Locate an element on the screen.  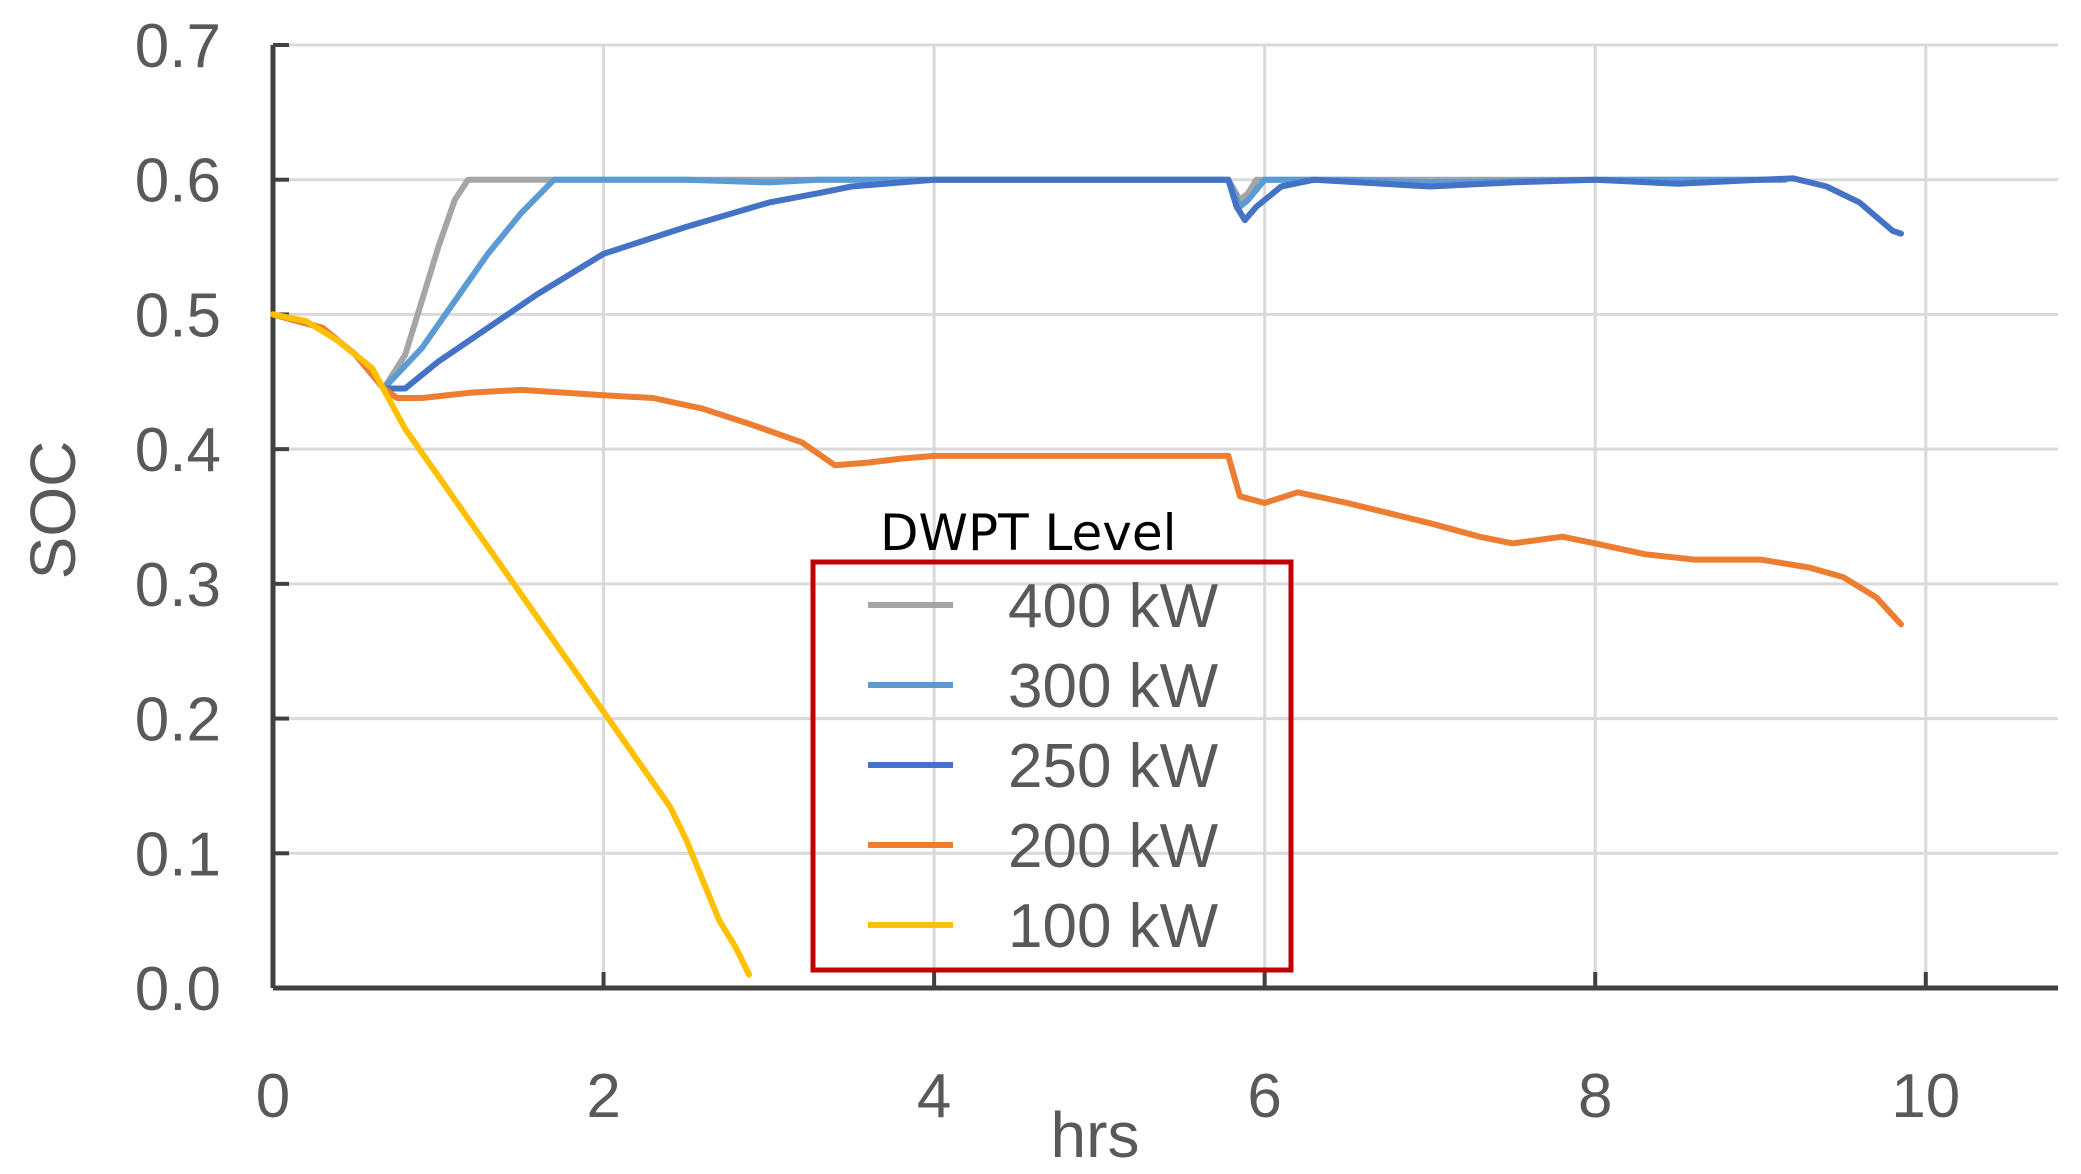
y-tick-label: 0.6 is located at coordinates (178, 181).